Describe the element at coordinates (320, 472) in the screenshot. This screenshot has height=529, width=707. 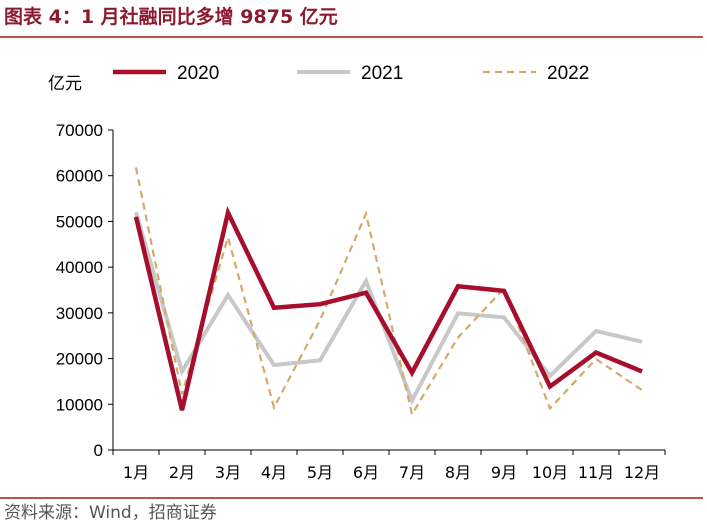
I see `x-tick-label: 5月` at that location.